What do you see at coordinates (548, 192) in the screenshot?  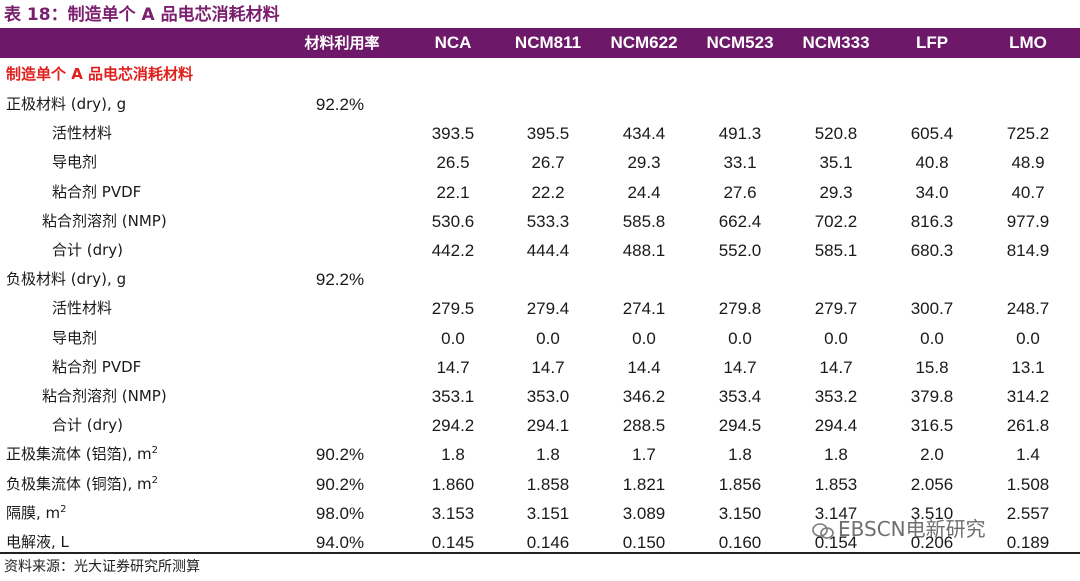 I see `table-cell: 22.2` at bounding box center [548, 192].